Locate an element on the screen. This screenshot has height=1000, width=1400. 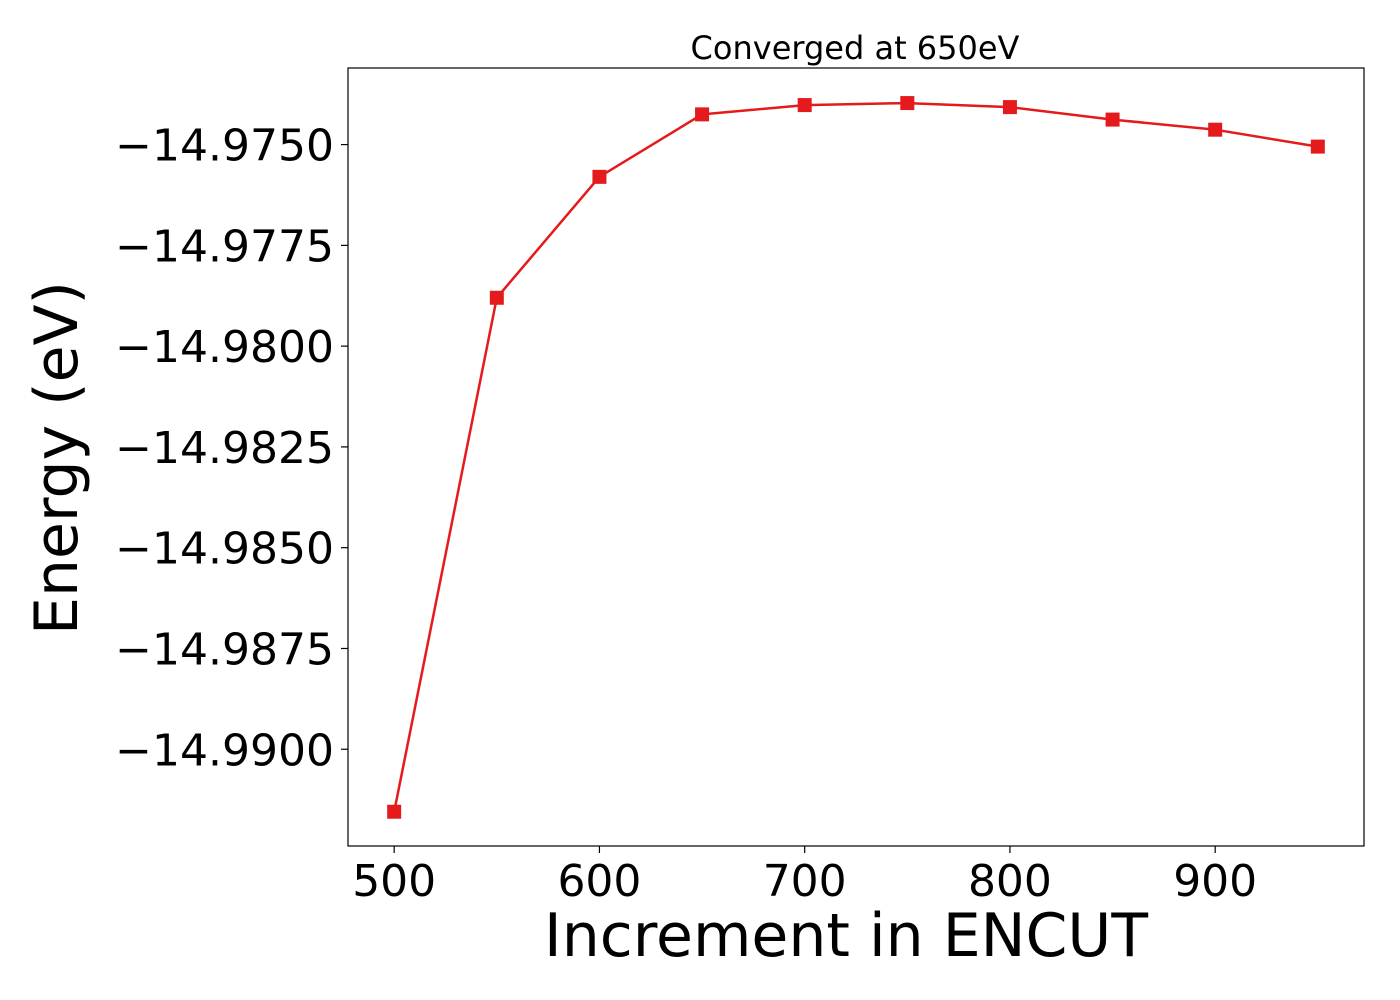
y-tick-label: −14.9900 is located at coordinates (224, 750).